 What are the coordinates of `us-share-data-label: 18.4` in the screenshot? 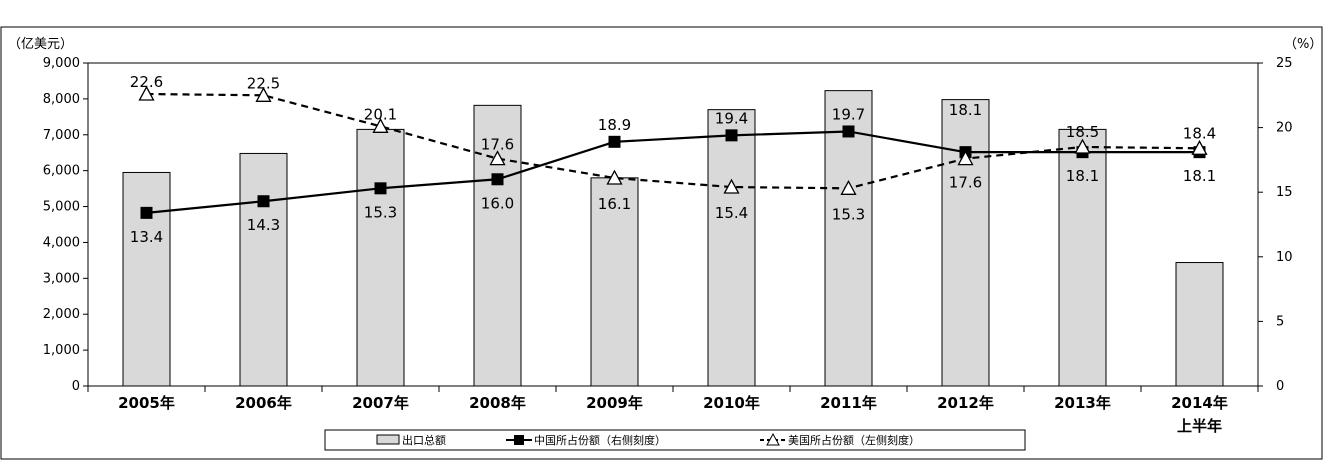 It's located at (1199, 133).